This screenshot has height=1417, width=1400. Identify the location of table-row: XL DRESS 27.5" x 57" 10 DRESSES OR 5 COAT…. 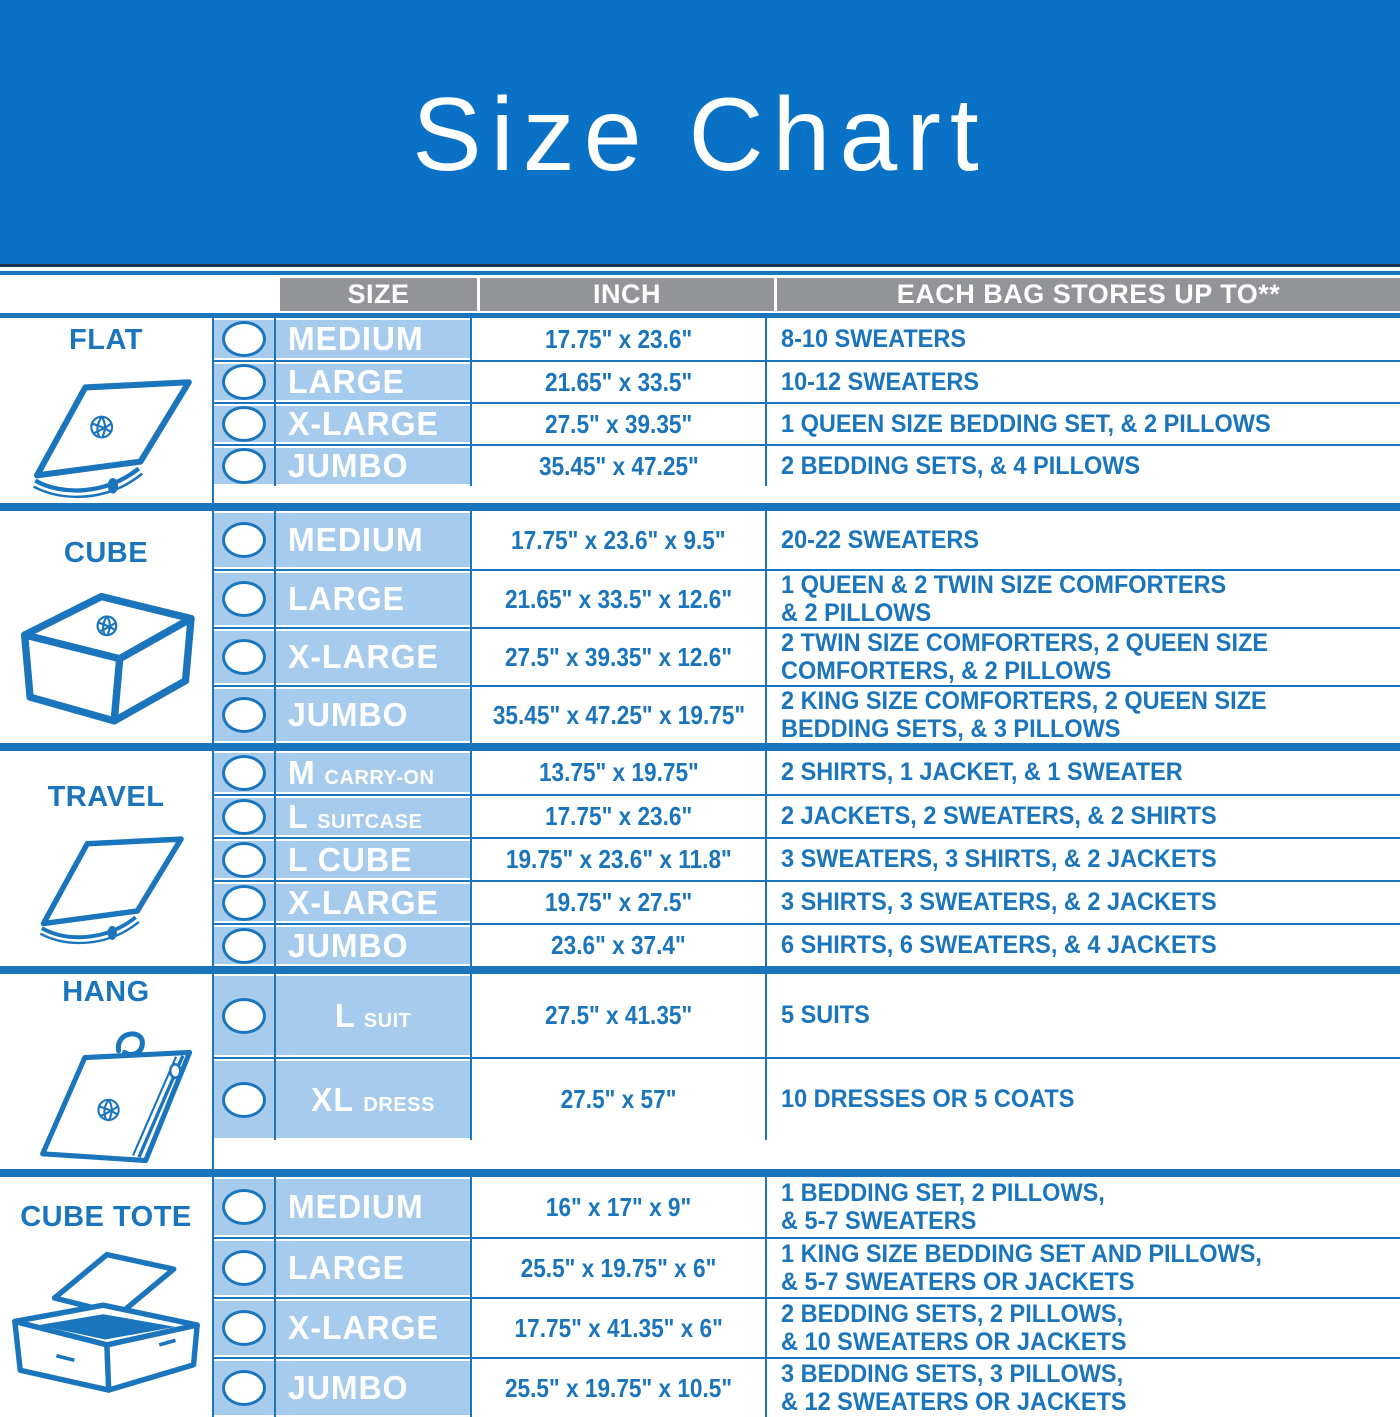
(807, 1098).